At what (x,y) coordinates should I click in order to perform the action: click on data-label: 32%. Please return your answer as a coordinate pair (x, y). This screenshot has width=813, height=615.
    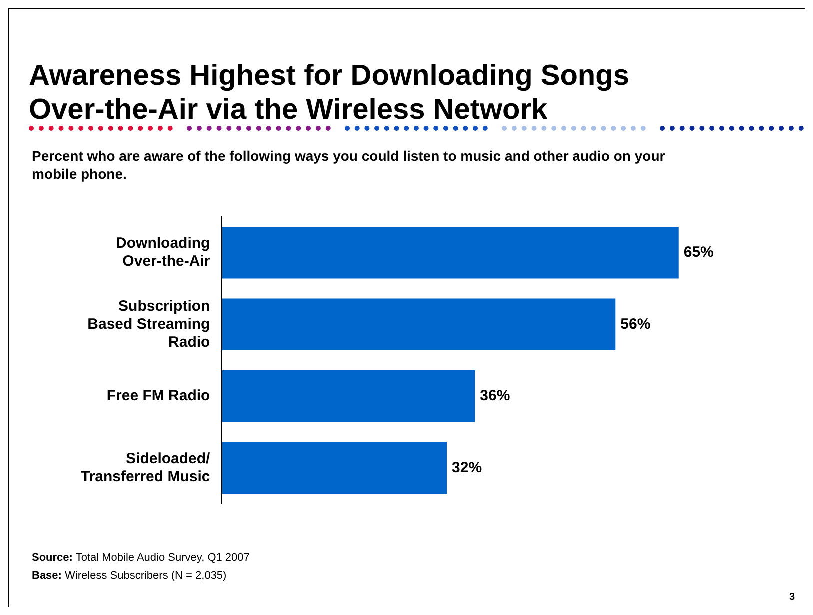
    Looking at the image, I should click on (467, 467).